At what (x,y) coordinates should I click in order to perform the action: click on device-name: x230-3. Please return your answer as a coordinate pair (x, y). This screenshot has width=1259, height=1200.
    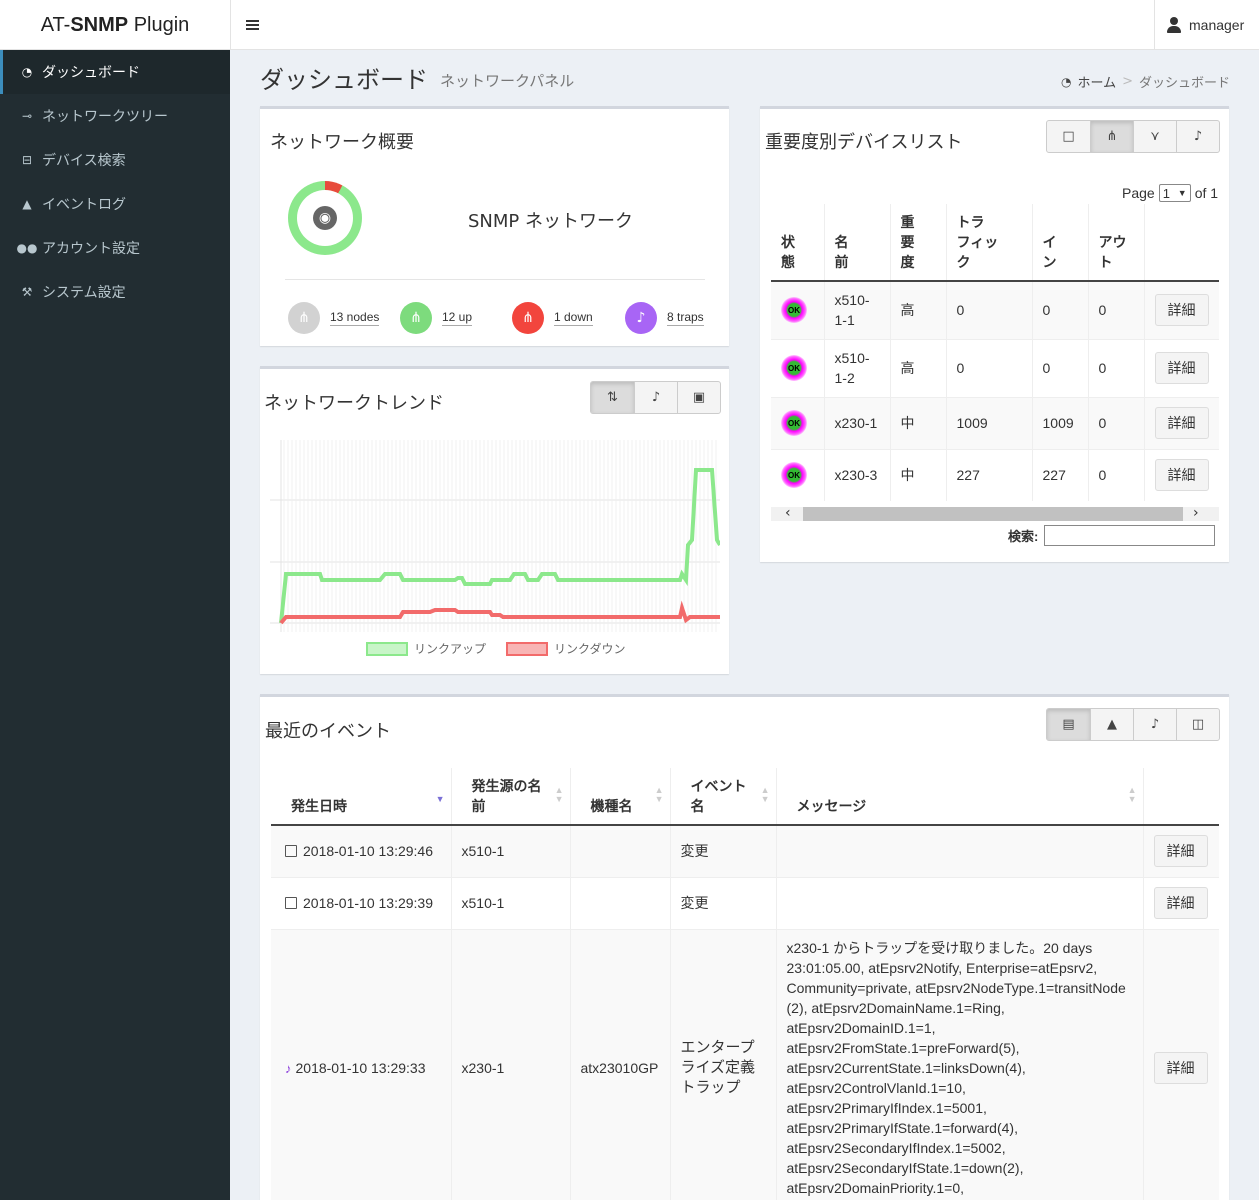
    Looking at the image, I should click on (856, 475).